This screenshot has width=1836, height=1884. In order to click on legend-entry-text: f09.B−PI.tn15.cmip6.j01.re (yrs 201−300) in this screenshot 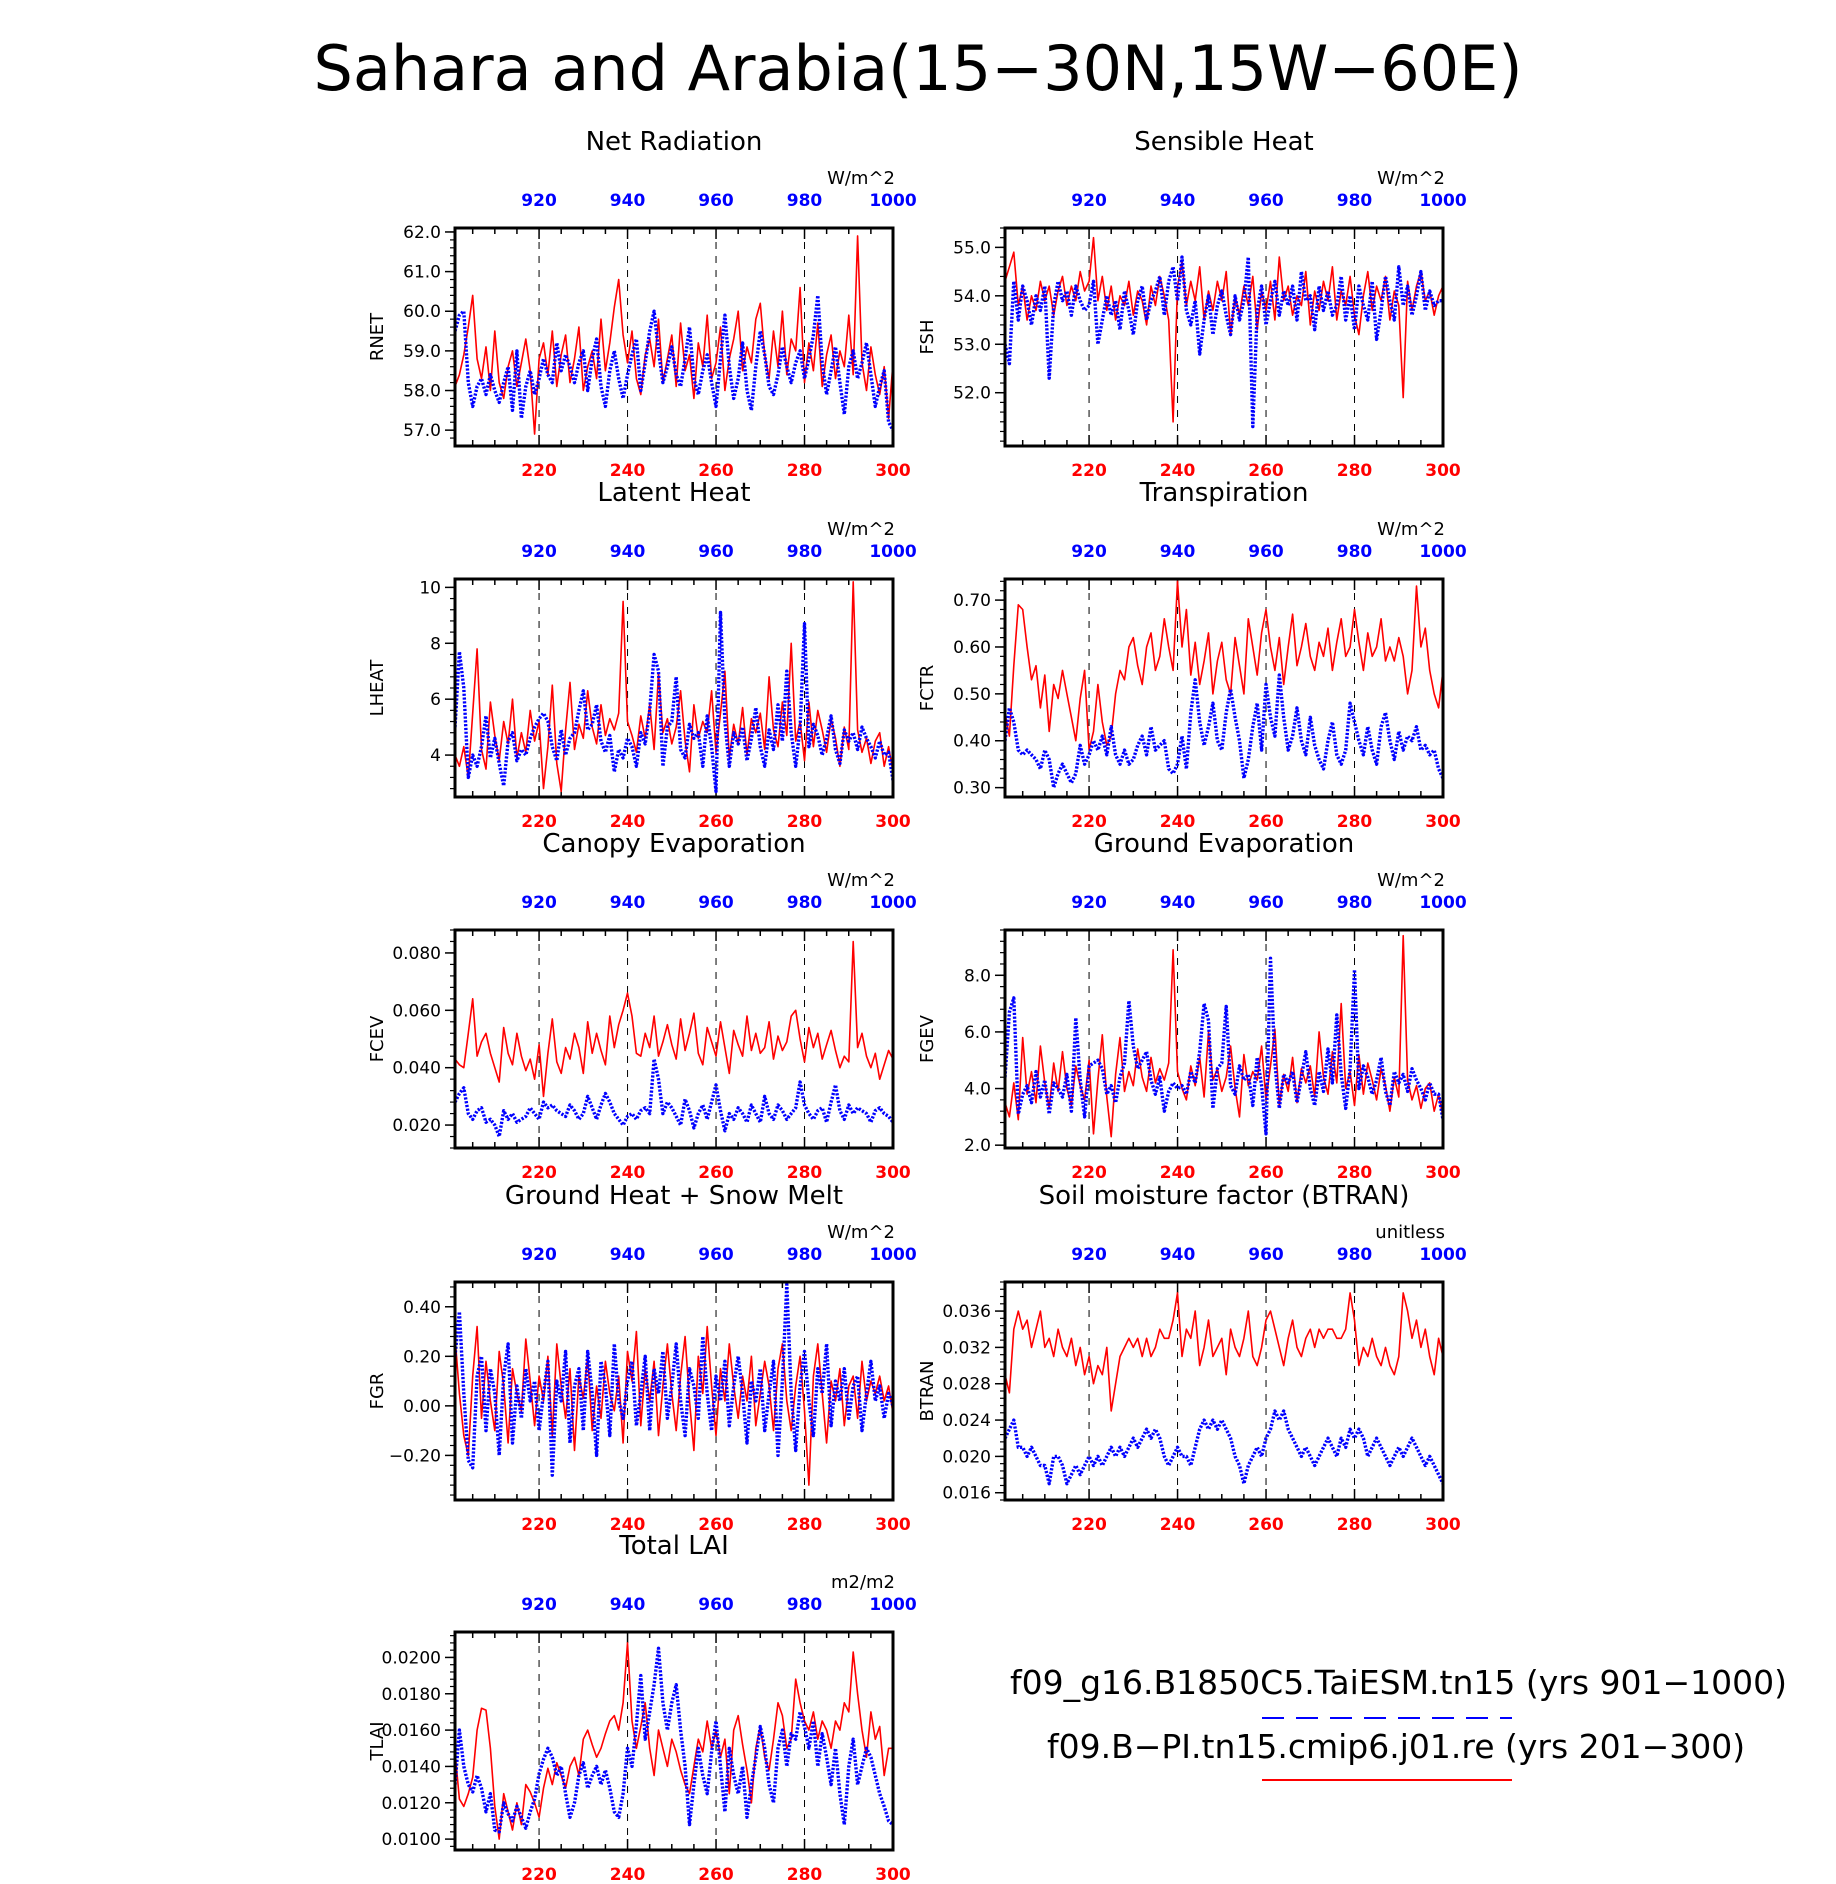, I will do `click(1396, 1746)`.